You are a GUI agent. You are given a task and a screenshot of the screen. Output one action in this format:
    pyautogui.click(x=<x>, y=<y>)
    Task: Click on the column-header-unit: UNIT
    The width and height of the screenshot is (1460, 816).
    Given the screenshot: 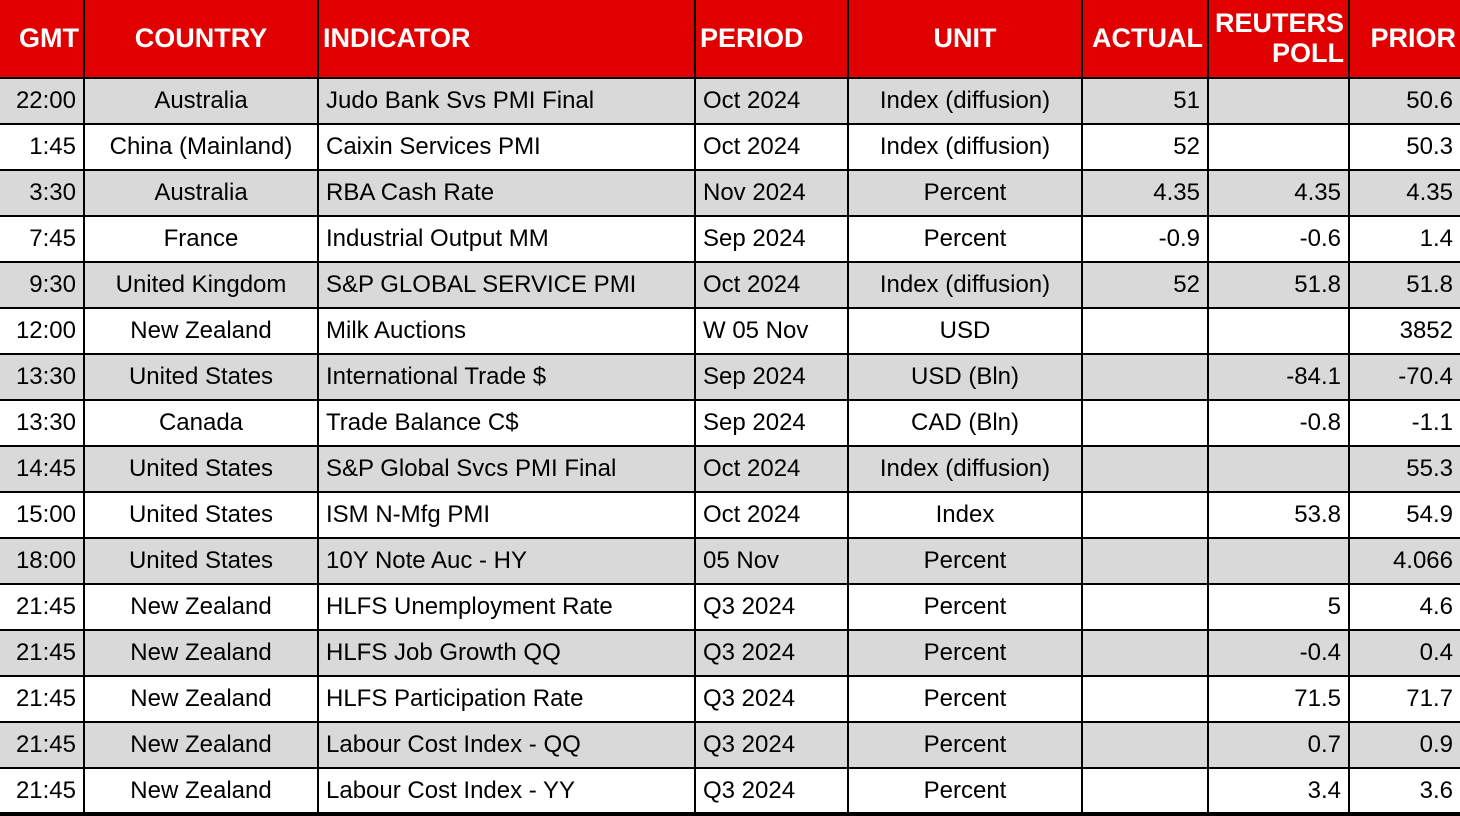 What is the action you would take?
    pyautogui.click(x=965, y=39)
    